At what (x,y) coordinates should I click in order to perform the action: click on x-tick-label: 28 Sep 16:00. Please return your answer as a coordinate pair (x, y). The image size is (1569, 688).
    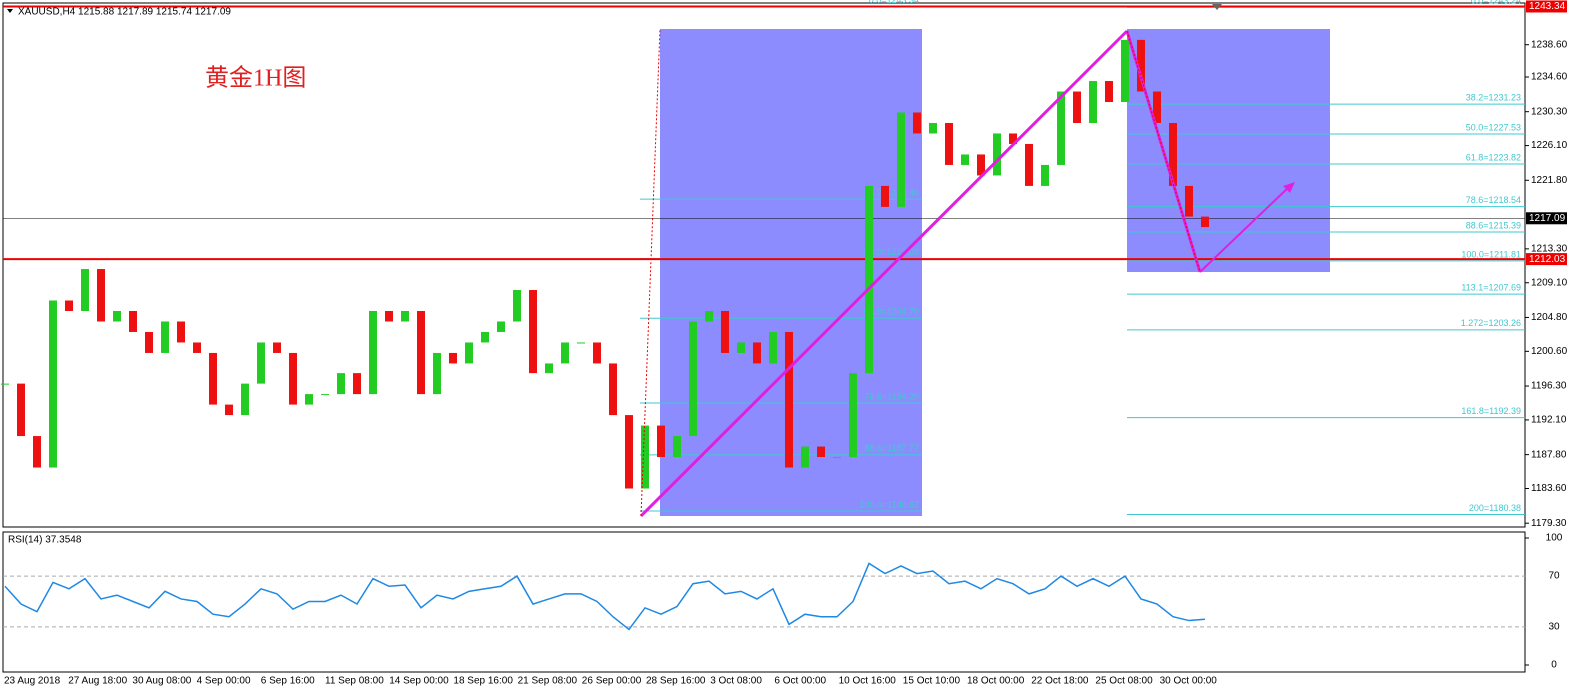
    Looking at the image, I should click on (676, 681).